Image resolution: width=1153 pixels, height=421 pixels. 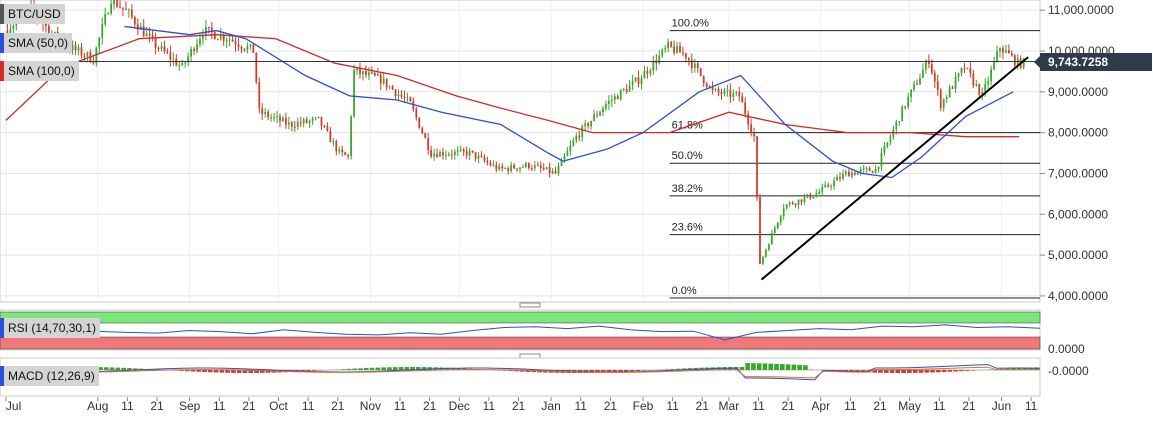 I want to click on rsi-axis-label: 0.0000, so click(x=1066, y=349).